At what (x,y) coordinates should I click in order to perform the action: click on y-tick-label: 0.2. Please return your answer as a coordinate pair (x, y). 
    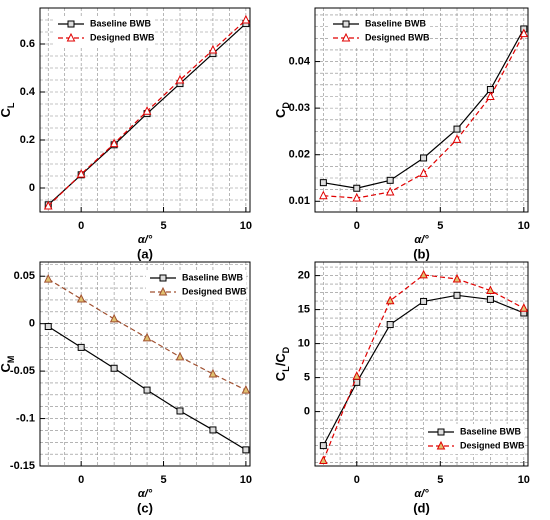
    Looking at the image, I should click on (27, 140).